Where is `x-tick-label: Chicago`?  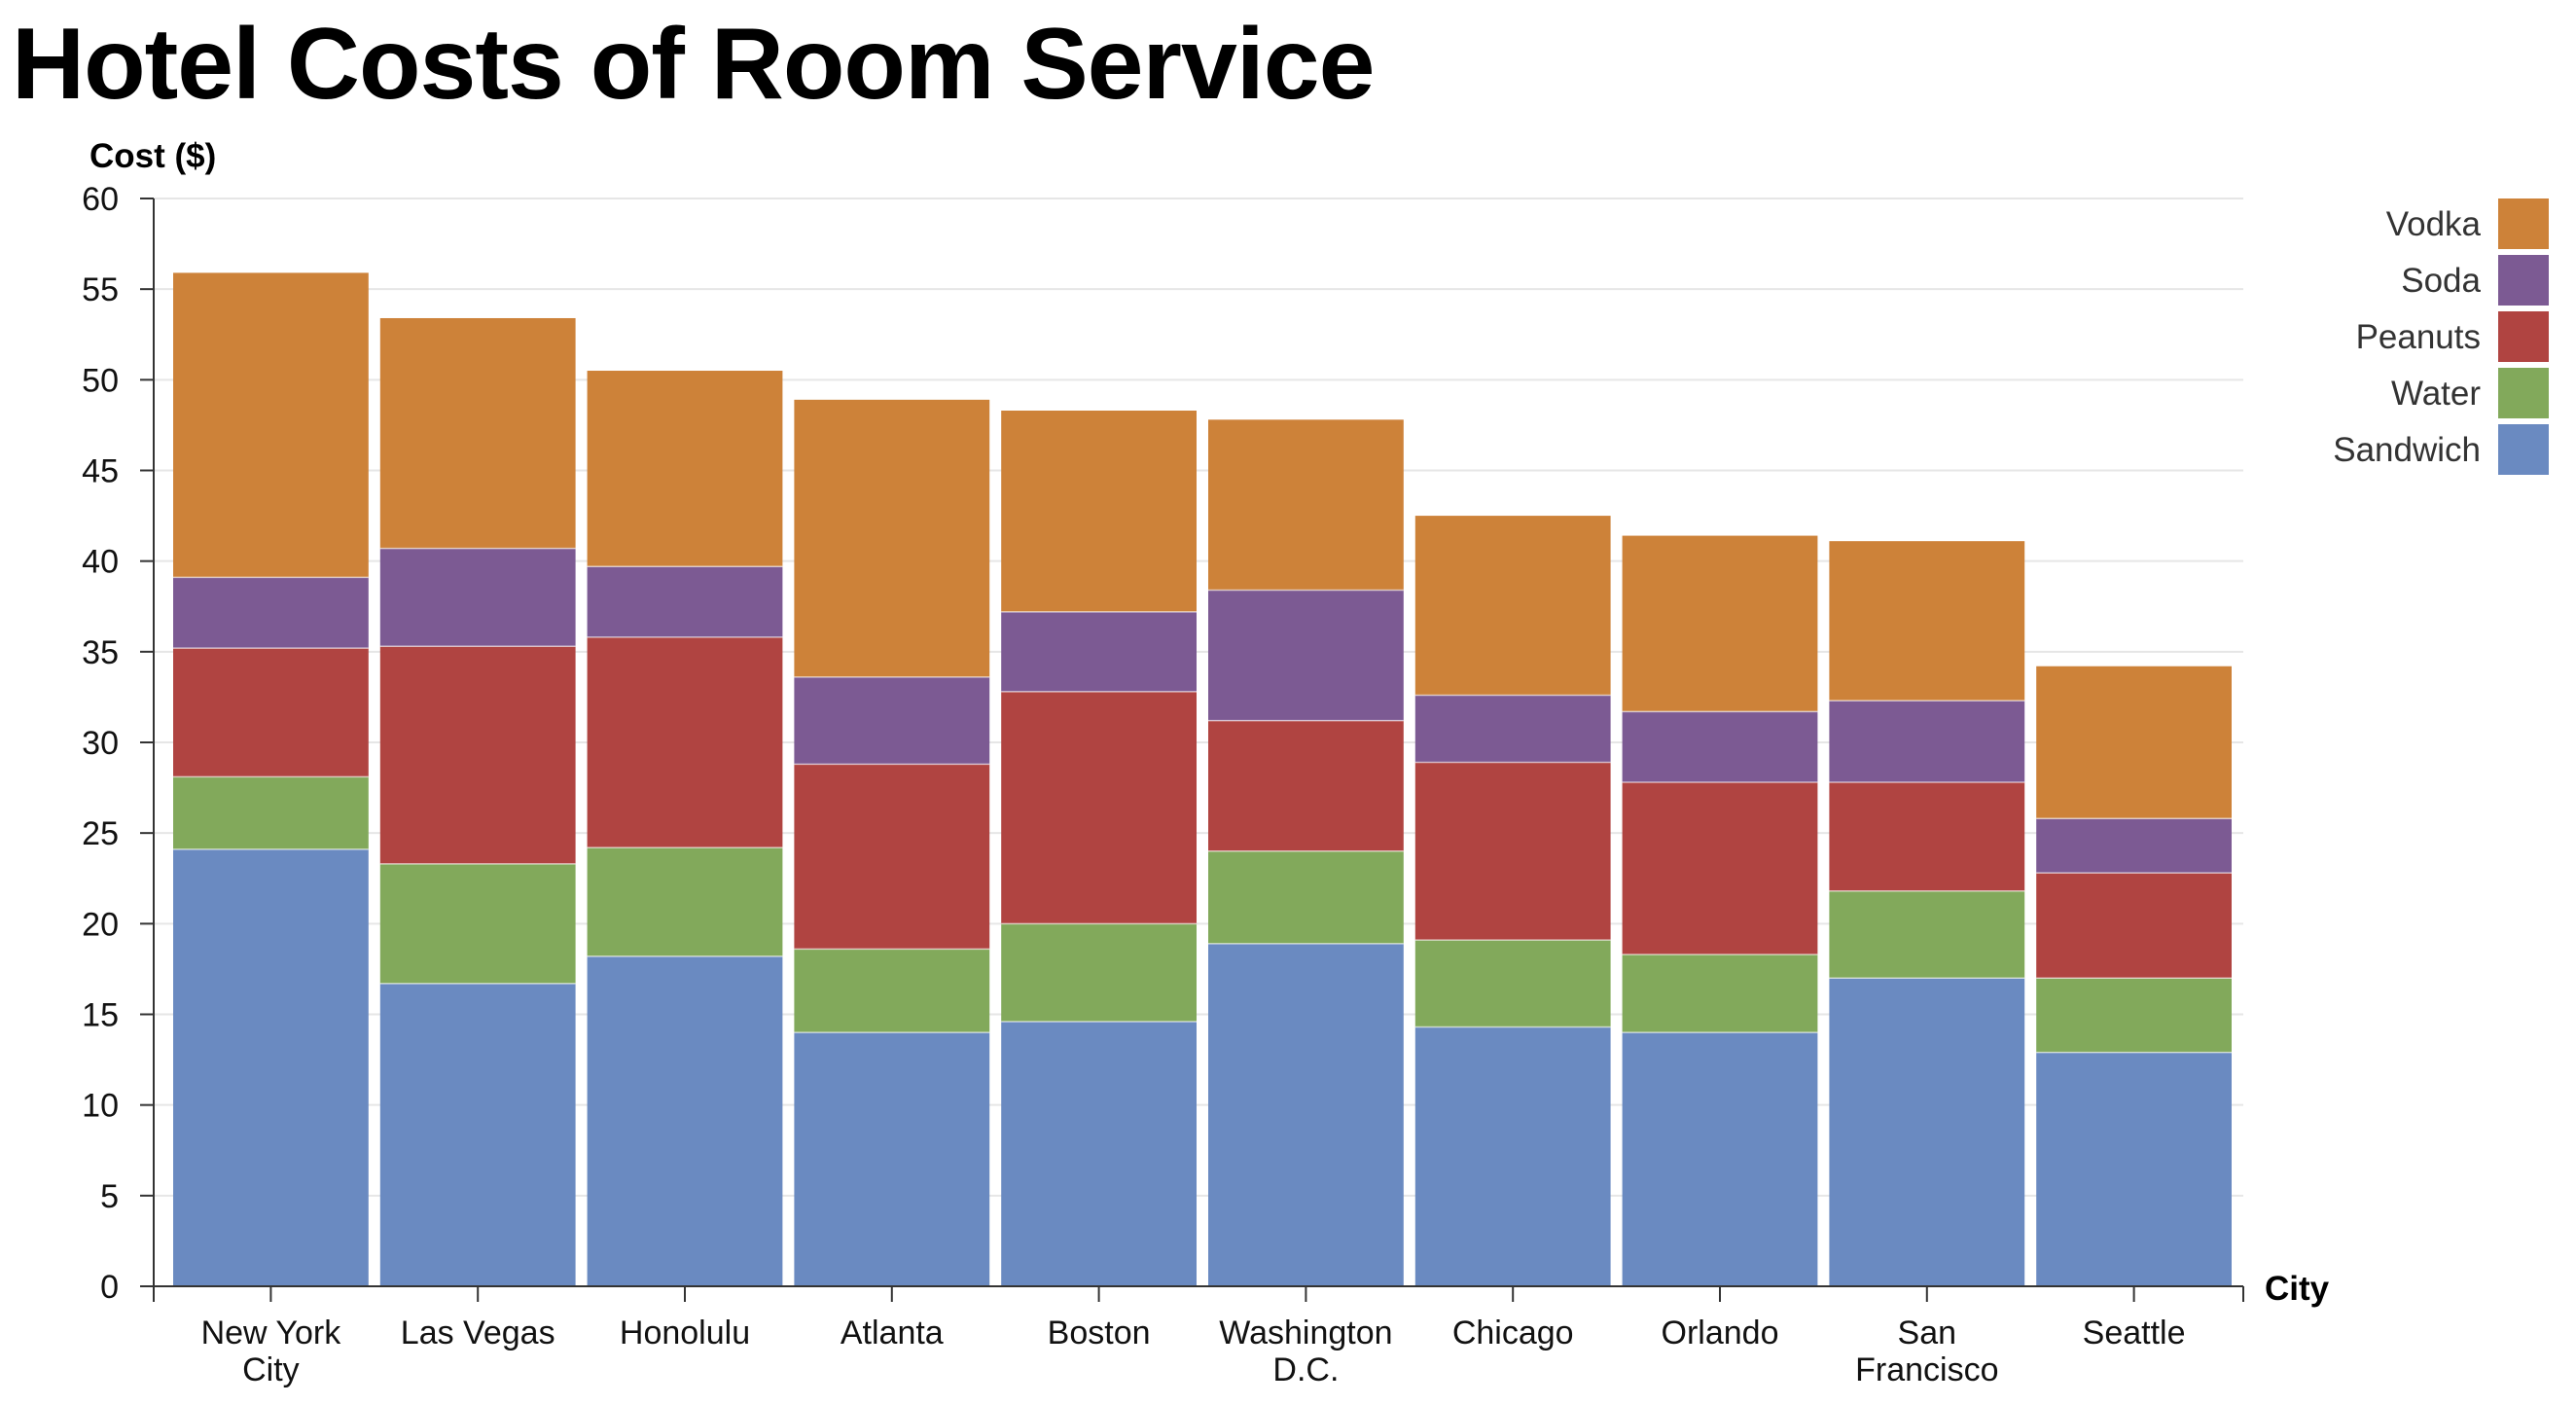 x-tick-label: Chicago is located at coordinates (1513, 1333).